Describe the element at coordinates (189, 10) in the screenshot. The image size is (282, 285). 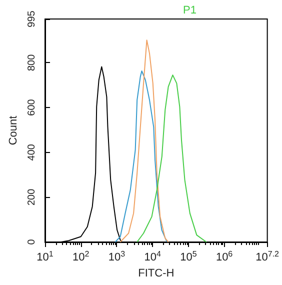
I see `chart-title: P1` at that location.